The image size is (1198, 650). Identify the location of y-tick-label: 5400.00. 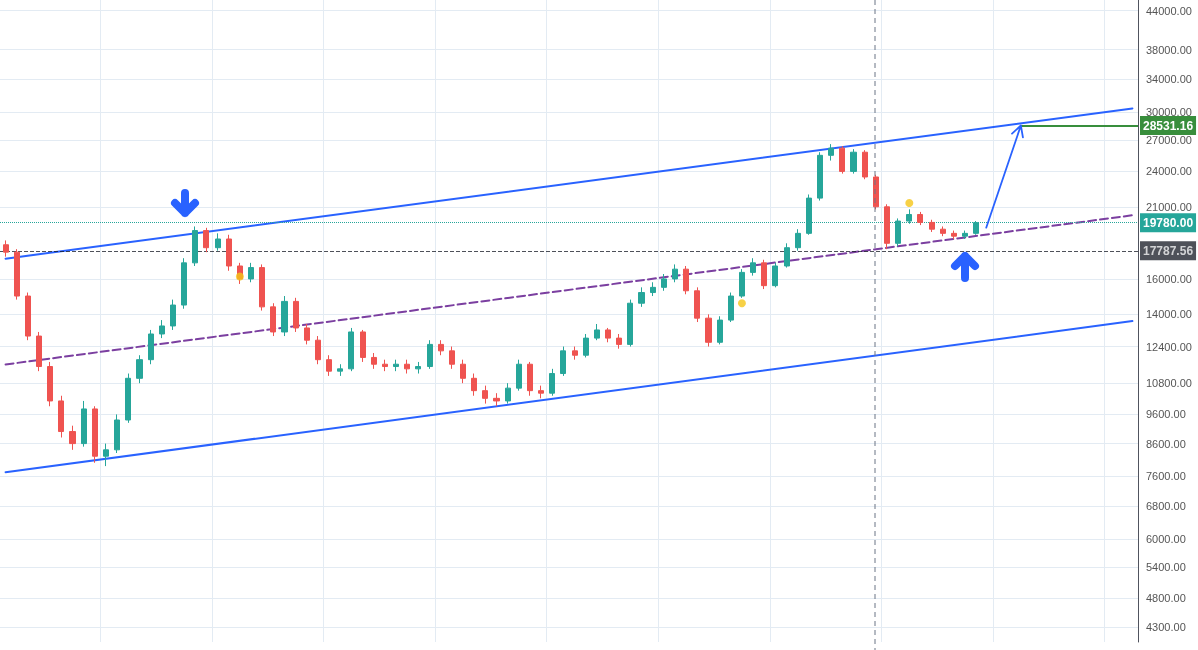
(1166, 567).